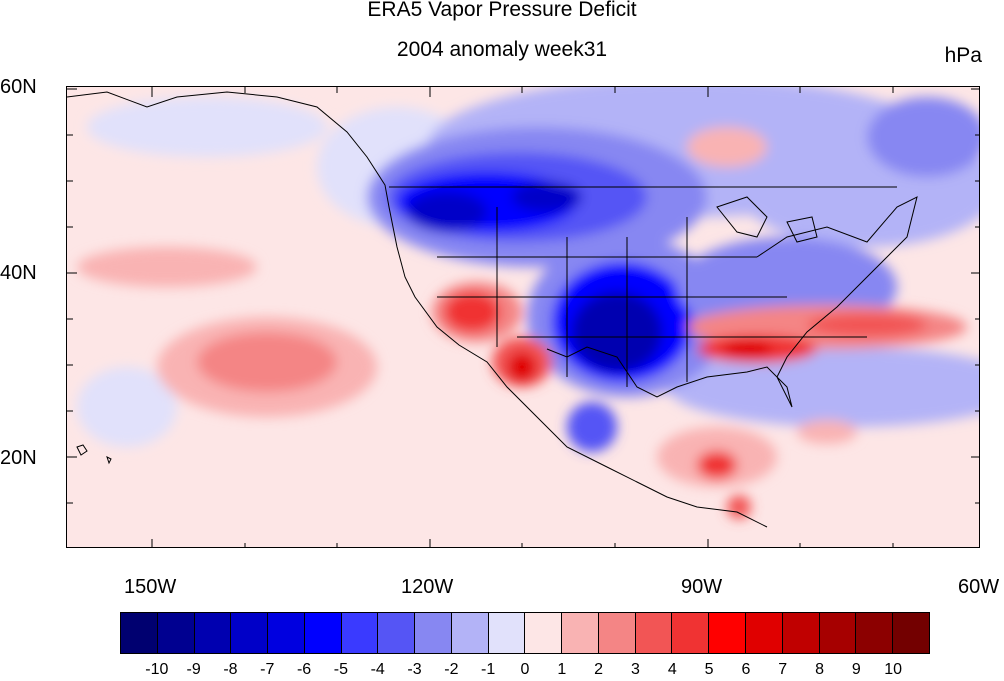  What do you see at coordinates (414, 669) in the screenshot?
I see `colorbar-tick-label: -3` at bounding box center [414, 669].